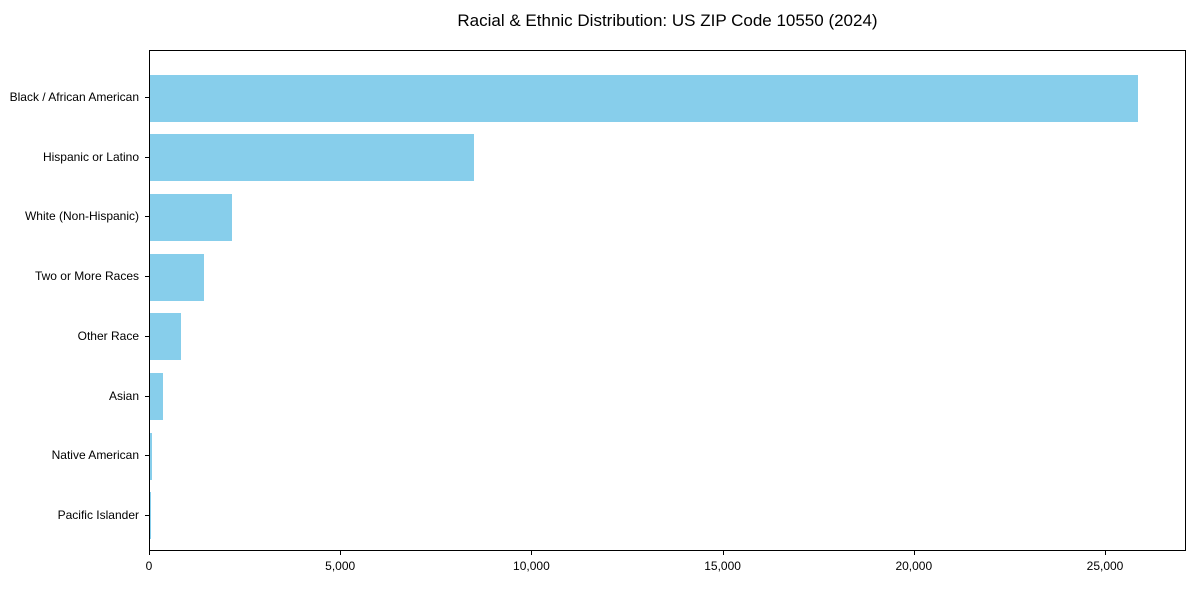 The width and height of the screenshot is (1200, 600). What do you see at coordinates (81, 216) in the screenshot?
I see `y-axis-label: White (Non-Hispanic)` at bounding box center [81, 216].